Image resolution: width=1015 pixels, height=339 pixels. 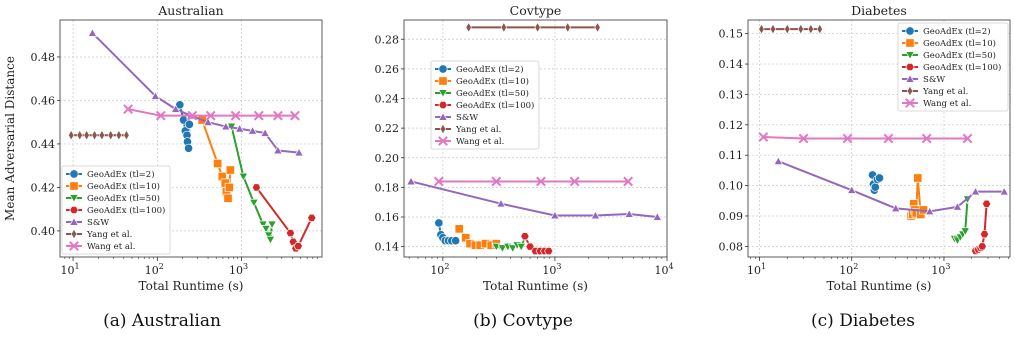 I want to click on y-tick-label: 0.18, so click(x=387, y=187).